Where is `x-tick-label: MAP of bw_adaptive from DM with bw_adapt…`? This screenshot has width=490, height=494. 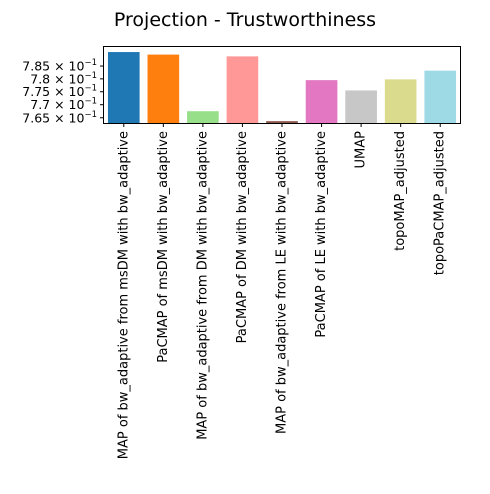 x-tick-label: MAP of bw_adaptive from DM with bw_adapt… is located at coordinates (202, 285).